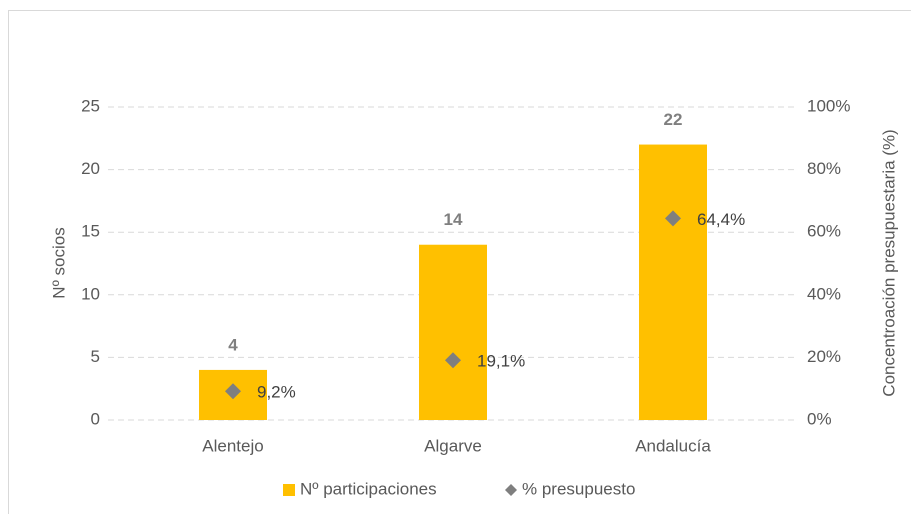 This screenshot has width=911, height=514. Describe the element at coordinates (453, 445) in the screenshot. I see `x-tick-label: Algarve` at that location.